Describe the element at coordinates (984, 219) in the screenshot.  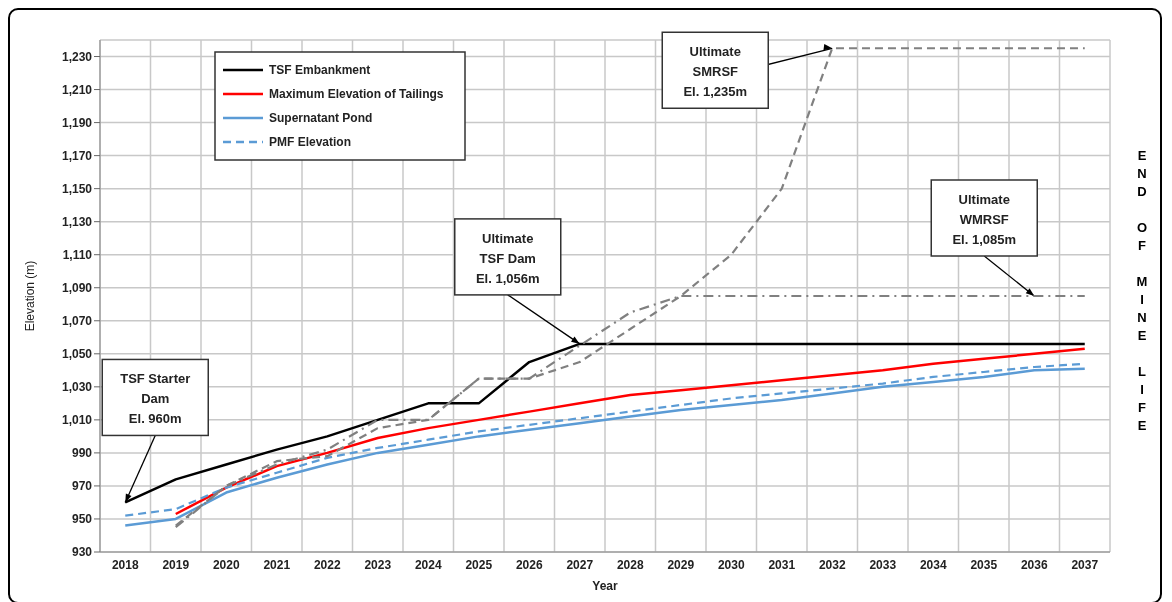
I see `annotation: Ultimate WMRSF El. 1,085m` at that location.